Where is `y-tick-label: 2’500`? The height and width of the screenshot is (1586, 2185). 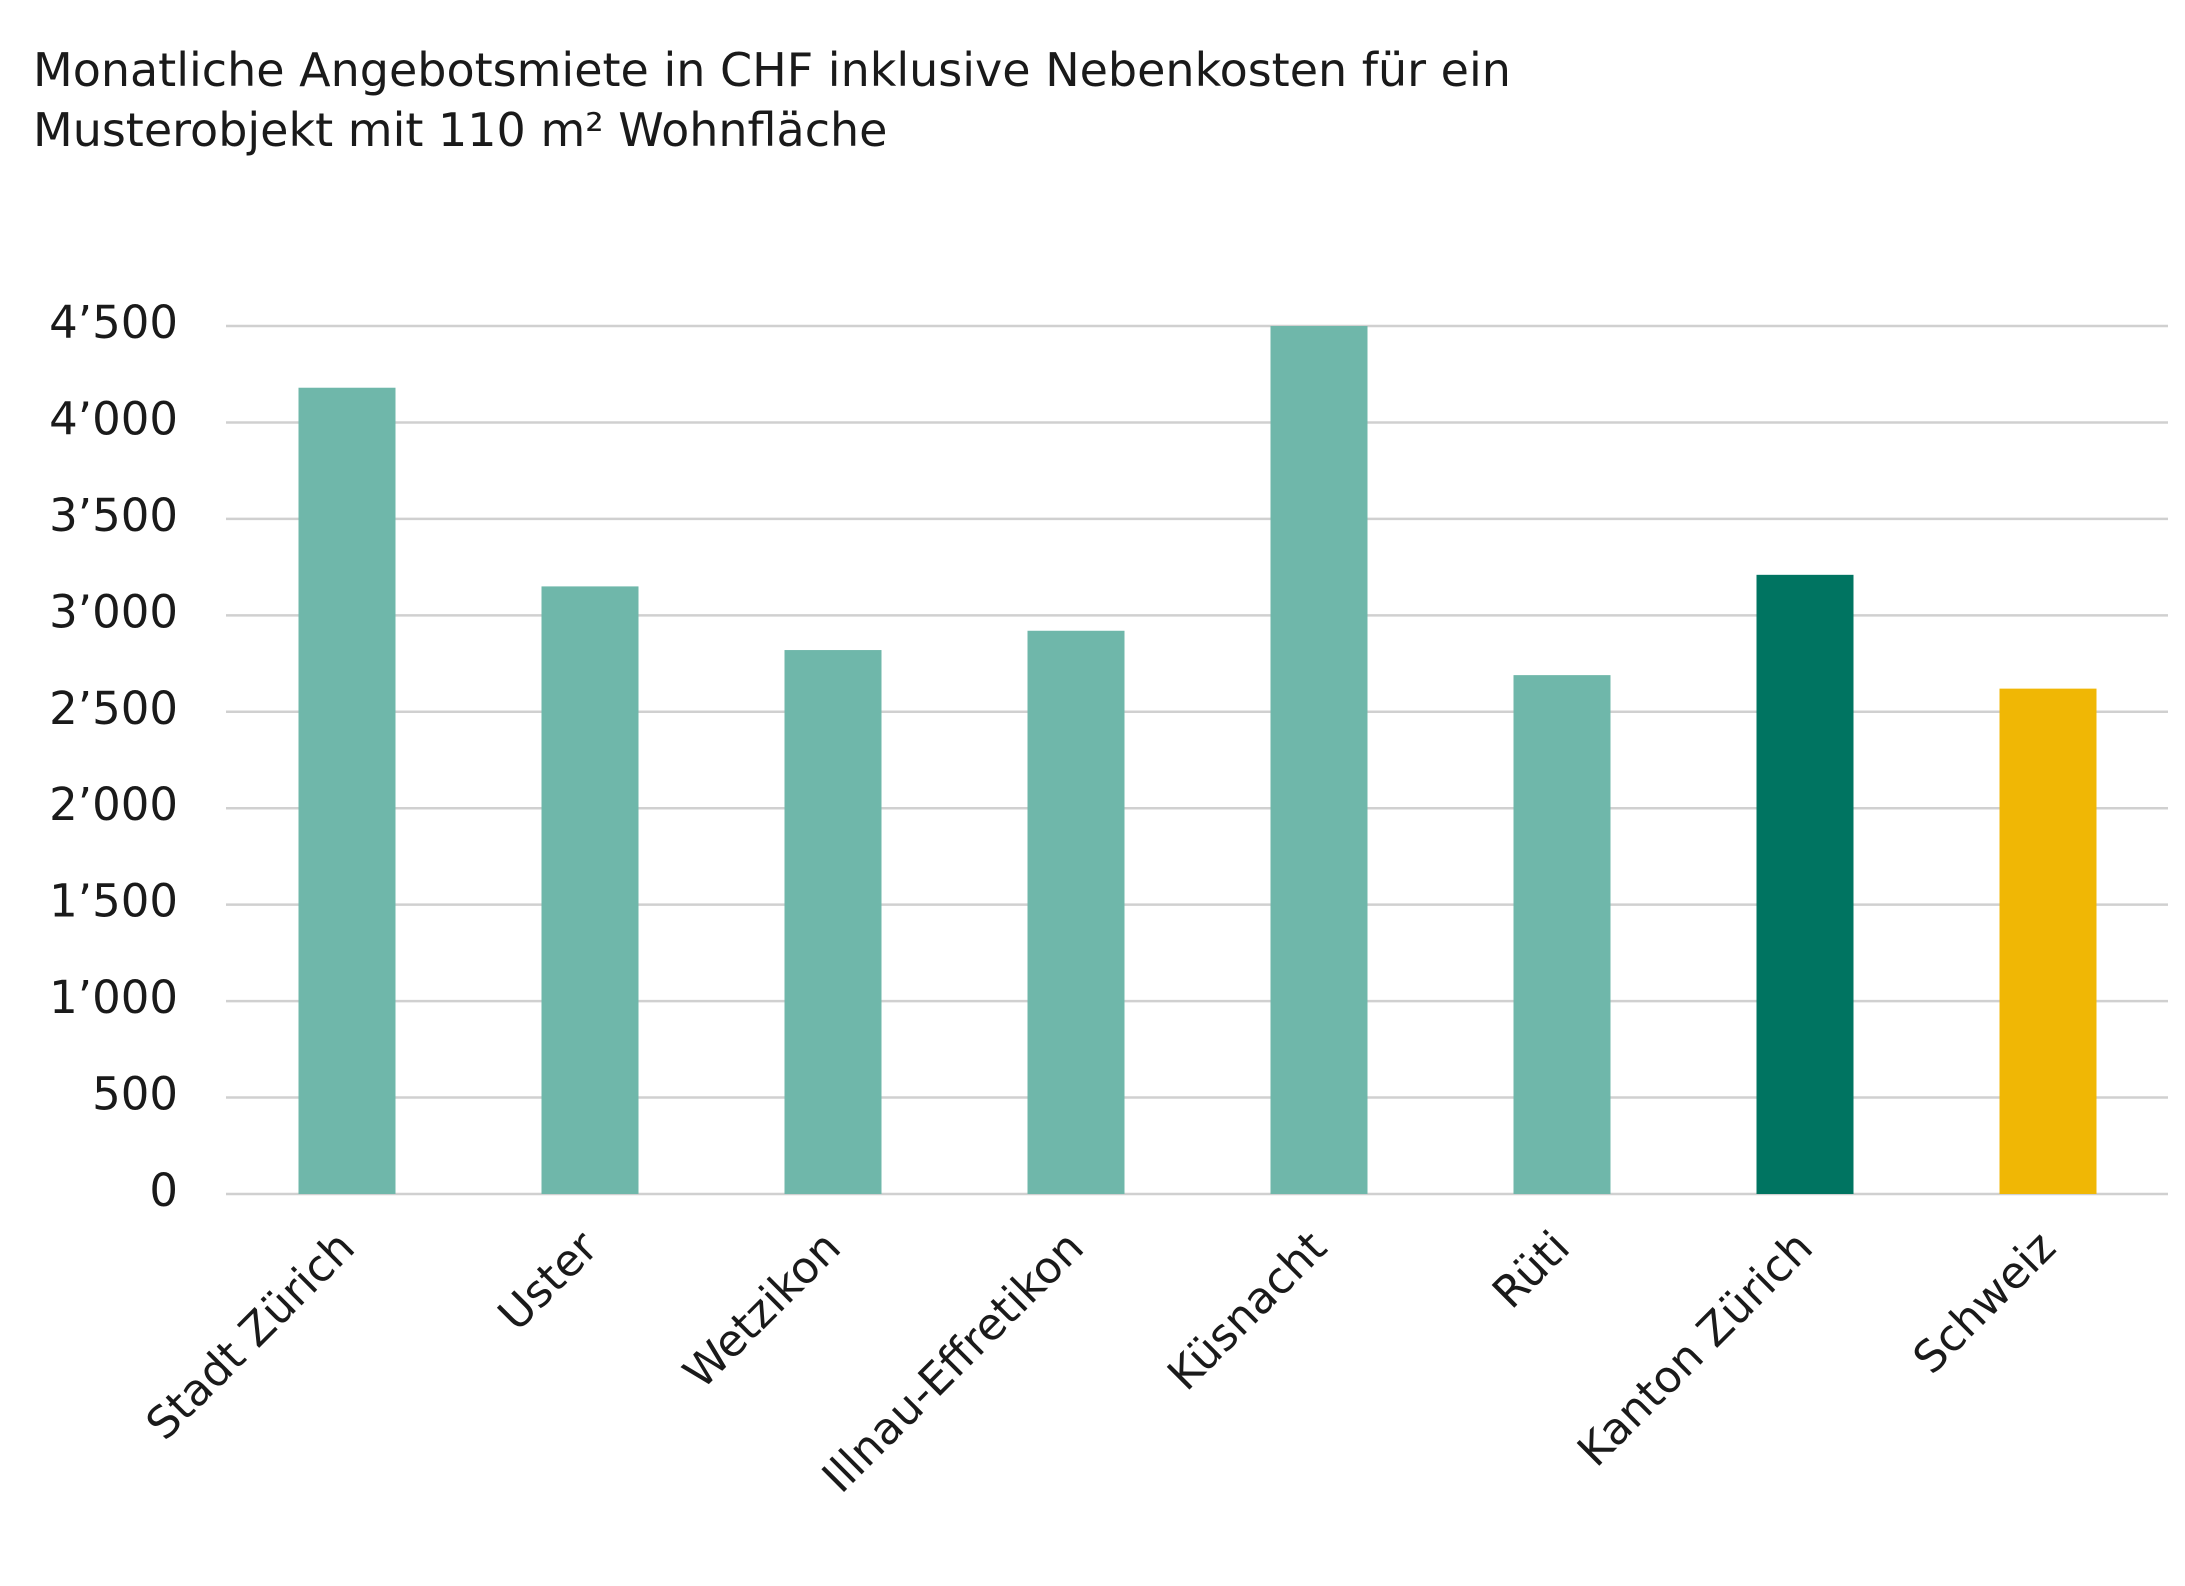 y-tick-label: 2’500 is located at coordinates (113, 708).